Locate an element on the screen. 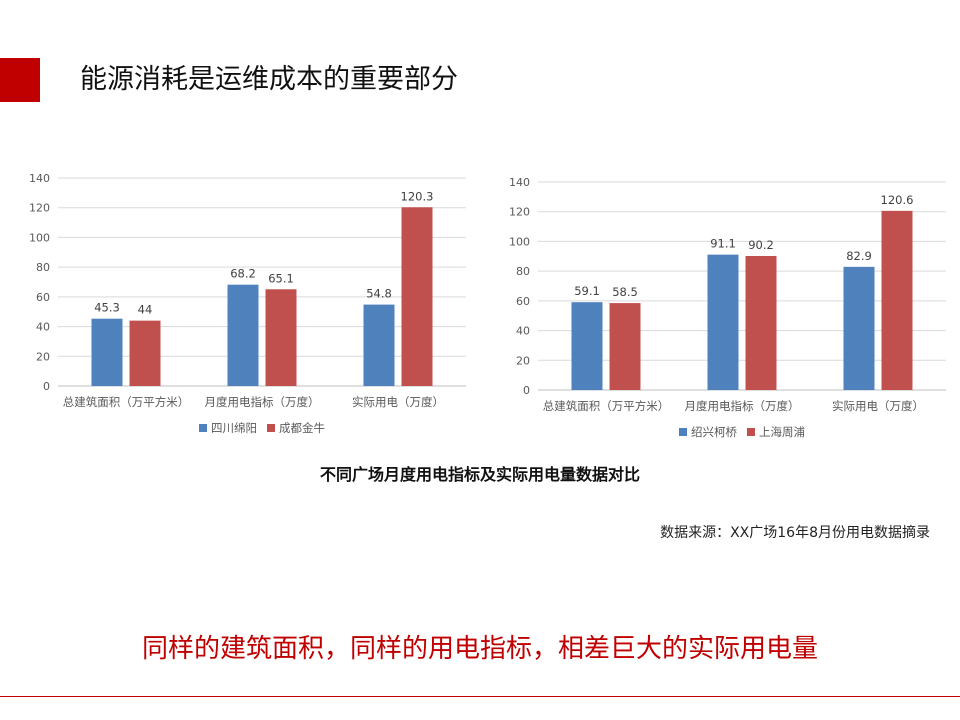 The height and width of the screenshot is (720, 960). legend-label: 上海周浦 is located at coordinates (782, 432).